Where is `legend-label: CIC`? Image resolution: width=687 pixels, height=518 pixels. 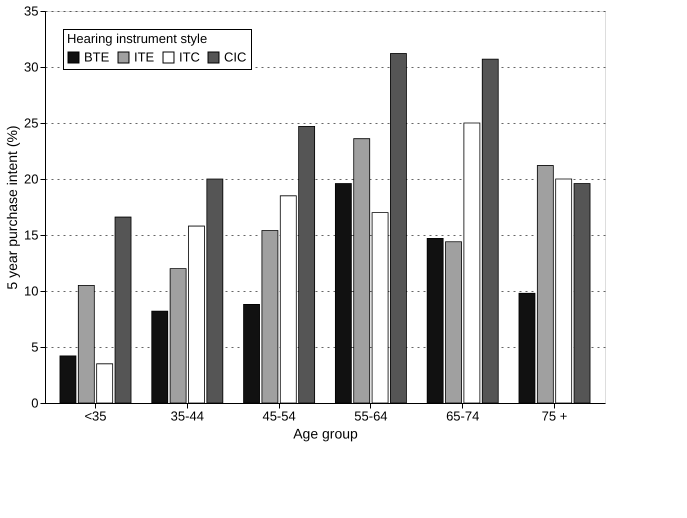
legend-label: CIC is located at coordinates (235, 57).